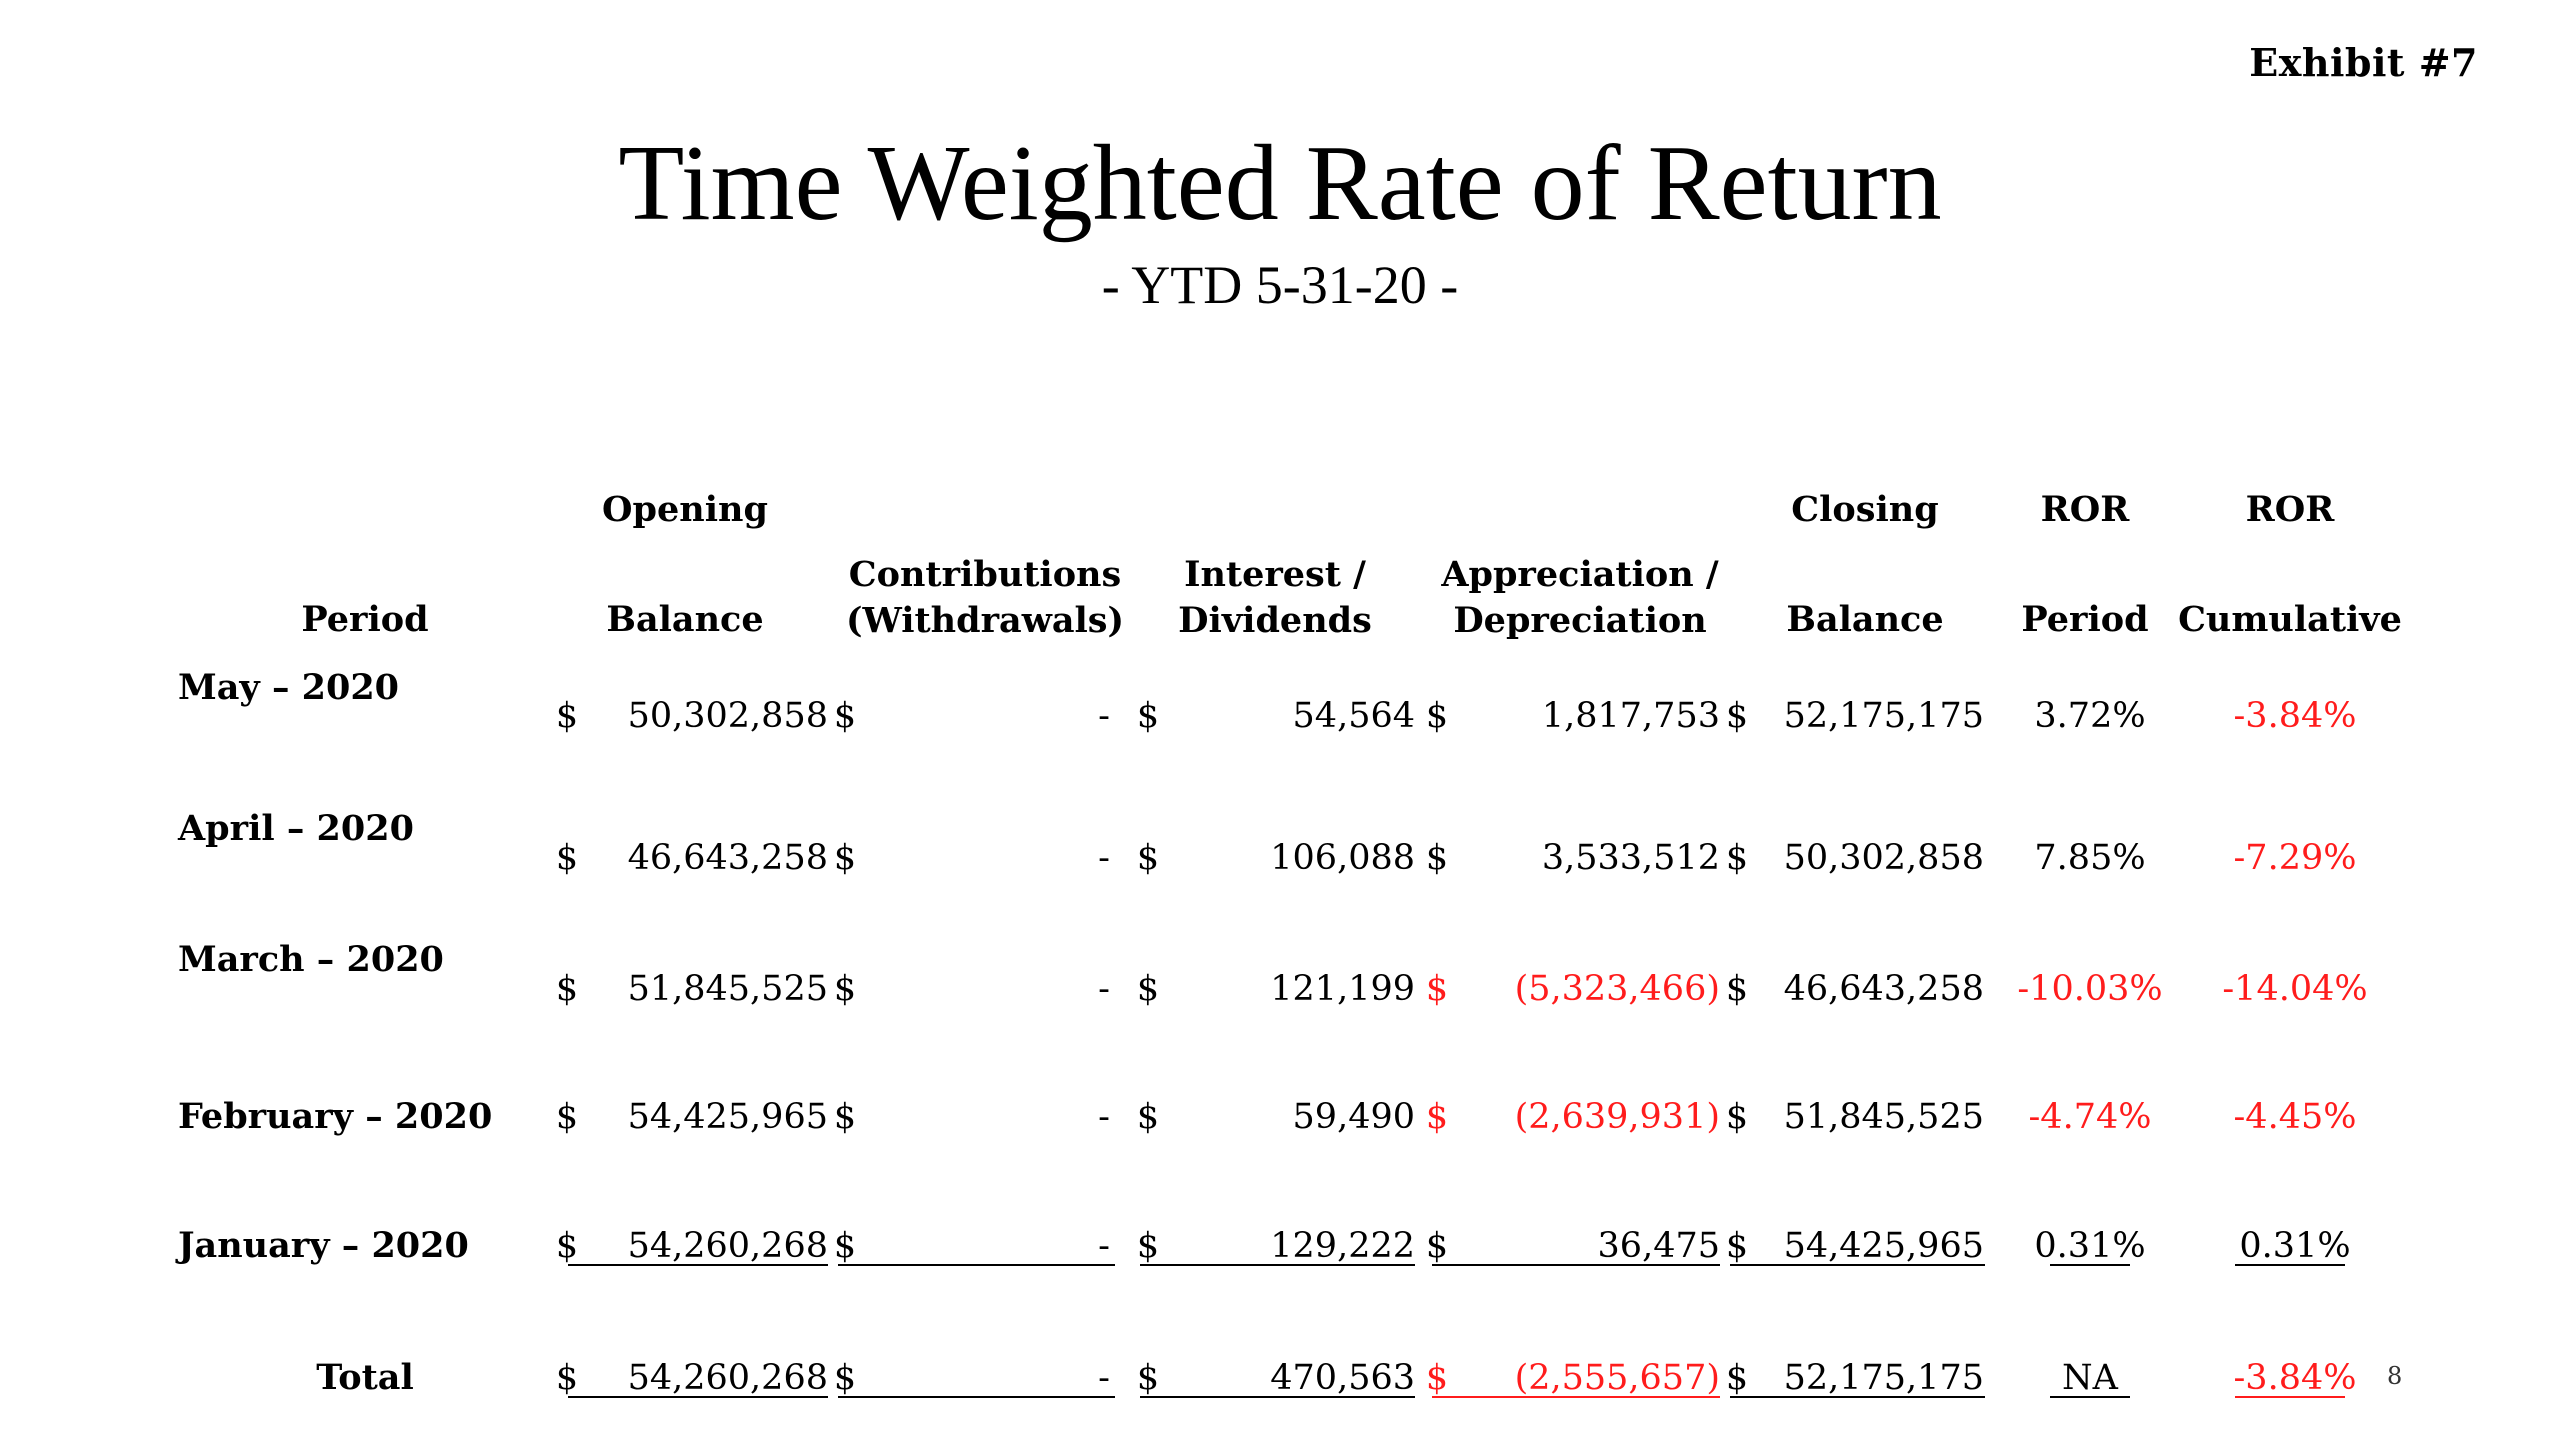  What do you see at coordinates (2290, 619) in the screenshot?
I see `header-ror-cumulative-label: Cumulative` at bounding box center [2290, 619].